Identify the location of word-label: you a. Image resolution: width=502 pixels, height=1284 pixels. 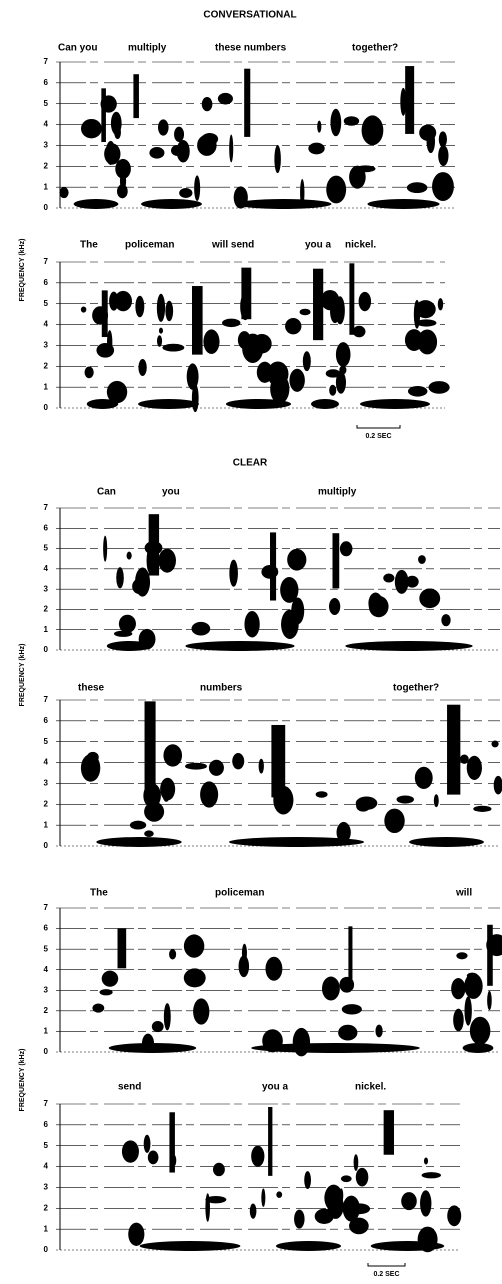
(275, 1087).